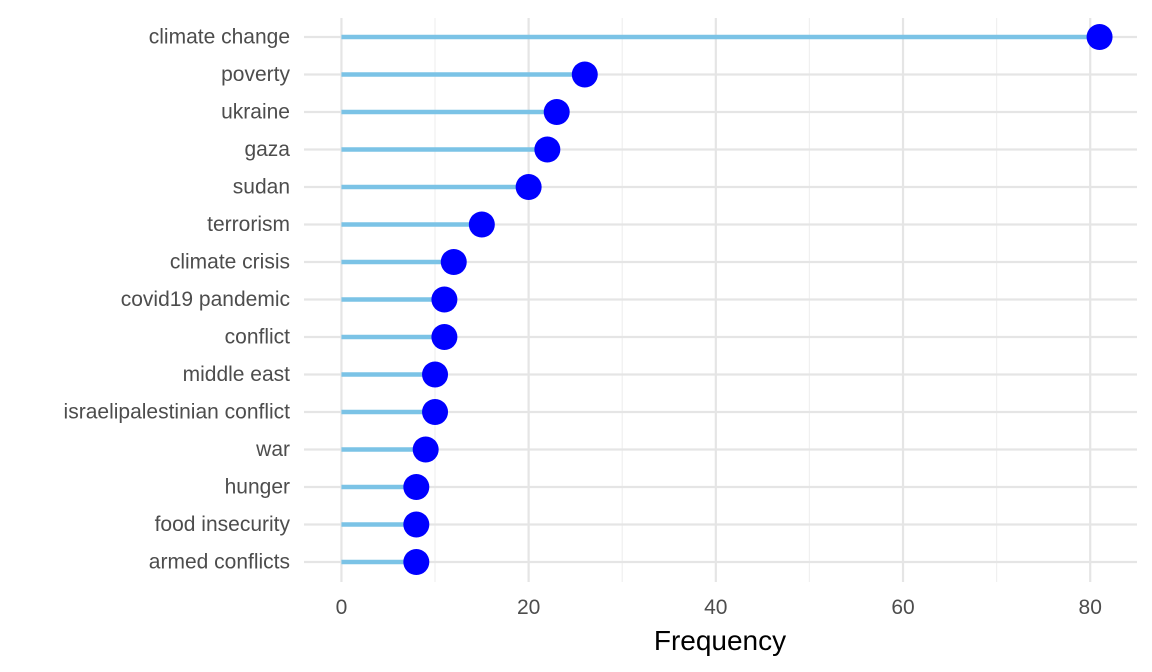  Describe the element at coordinates (257, 487) in the screenshot. I see `y-category-label: hunger` at that location.